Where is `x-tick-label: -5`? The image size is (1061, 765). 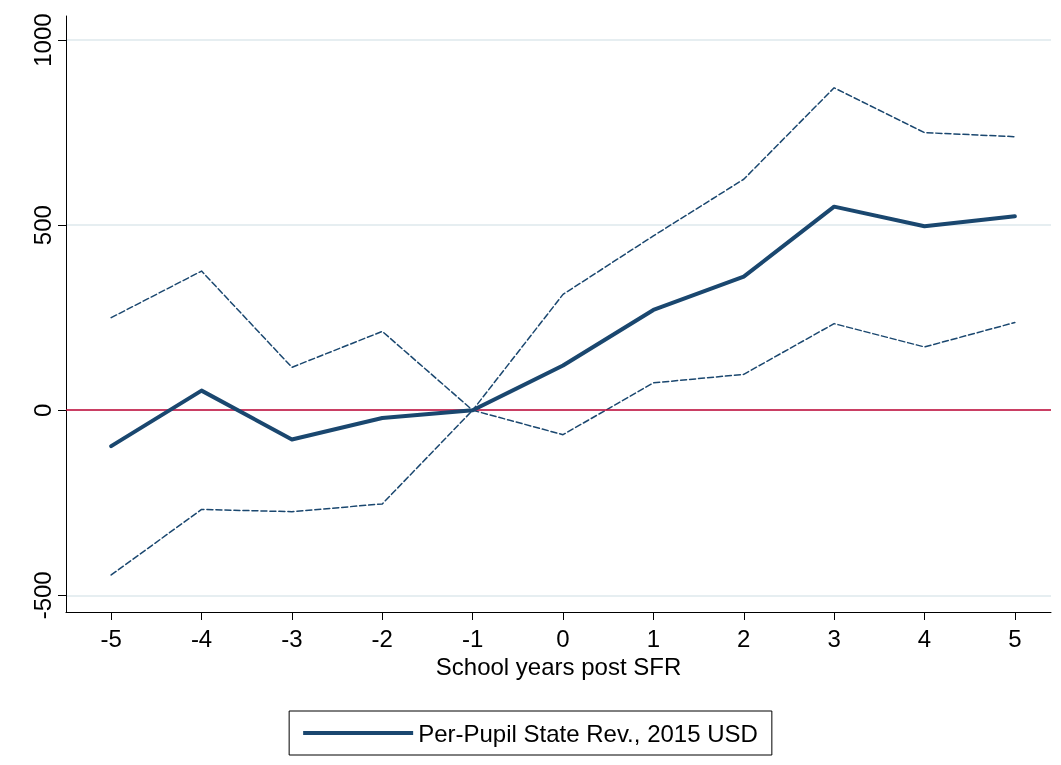
x-tick-label: -5 is located at coordinates (111, 638).